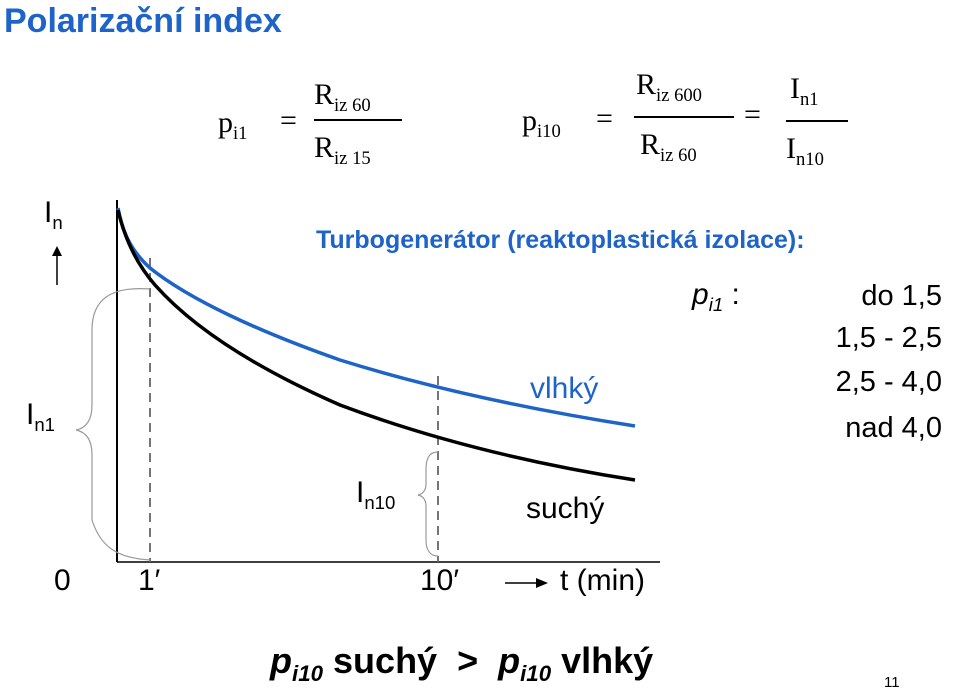 The height and width of the screenshot is (693, 960). What do you see at coordinates (62, 580) in the screenshot?
I see `x-tick-label: 0` at bounding box center [62, 580].